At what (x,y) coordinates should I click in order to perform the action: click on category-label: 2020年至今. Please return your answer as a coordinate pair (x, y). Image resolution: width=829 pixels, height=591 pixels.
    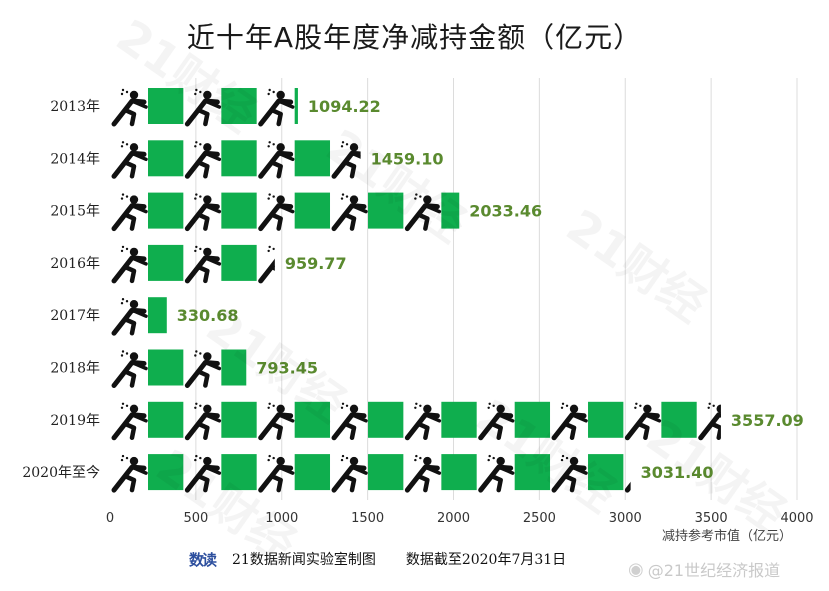
    Looking at the image, I should click on (61, 473).